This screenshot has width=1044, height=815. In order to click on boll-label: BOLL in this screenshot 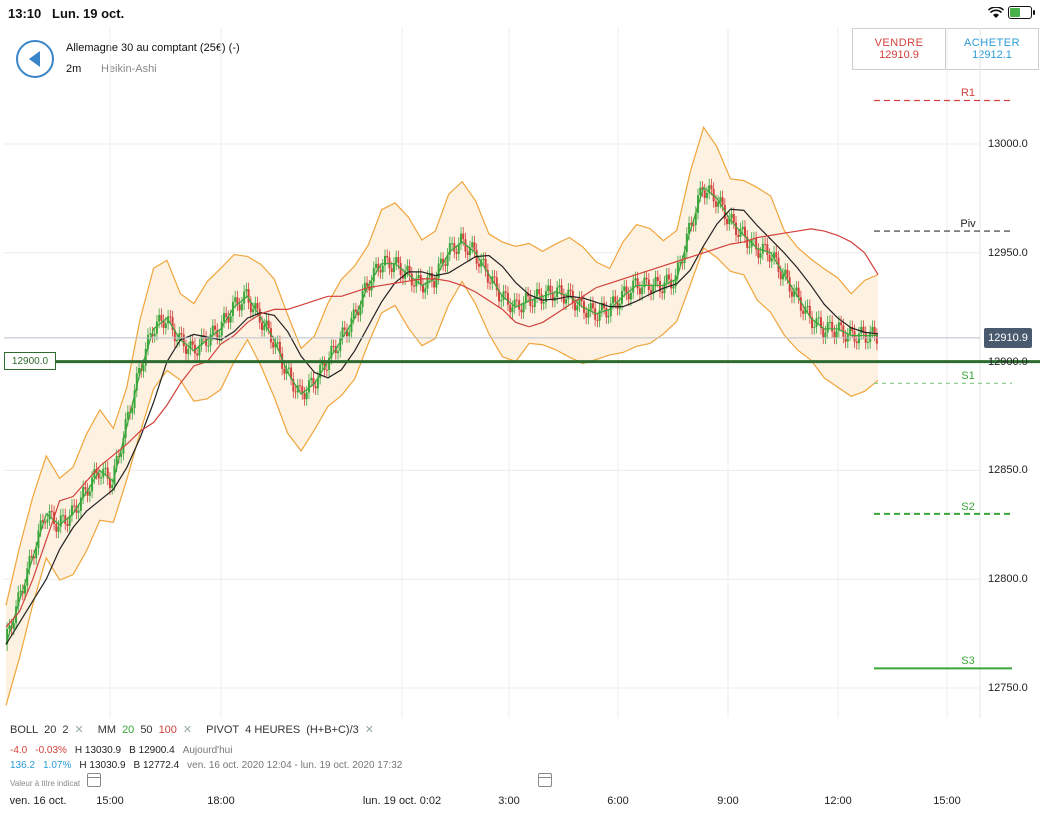, I will do `click(24, 729)`.